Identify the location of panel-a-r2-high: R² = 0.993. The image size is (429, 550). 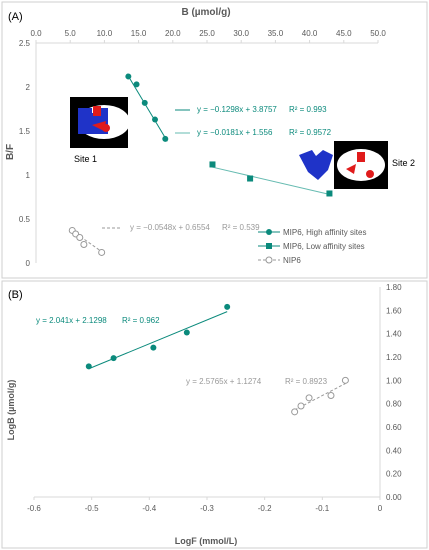
(308, 109).